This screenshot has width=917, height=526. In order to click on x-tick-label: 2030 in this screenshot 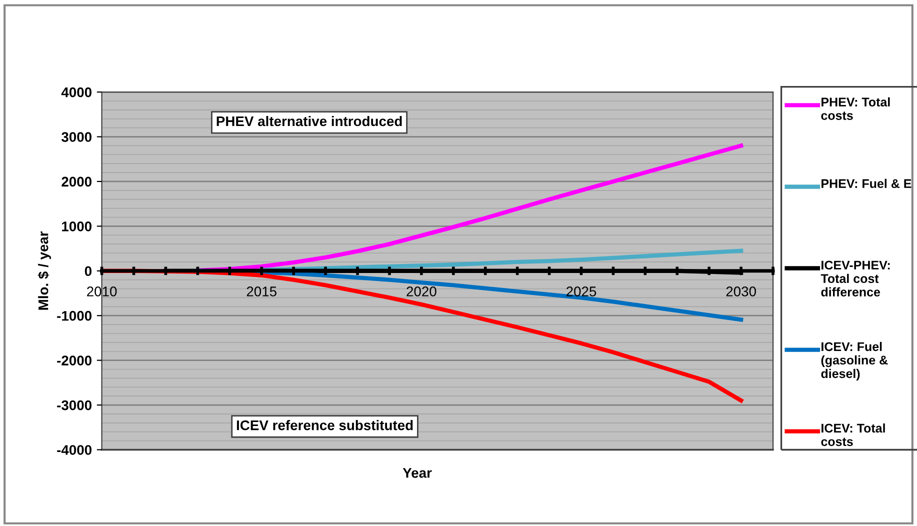, I will do `click(741, 291)`.